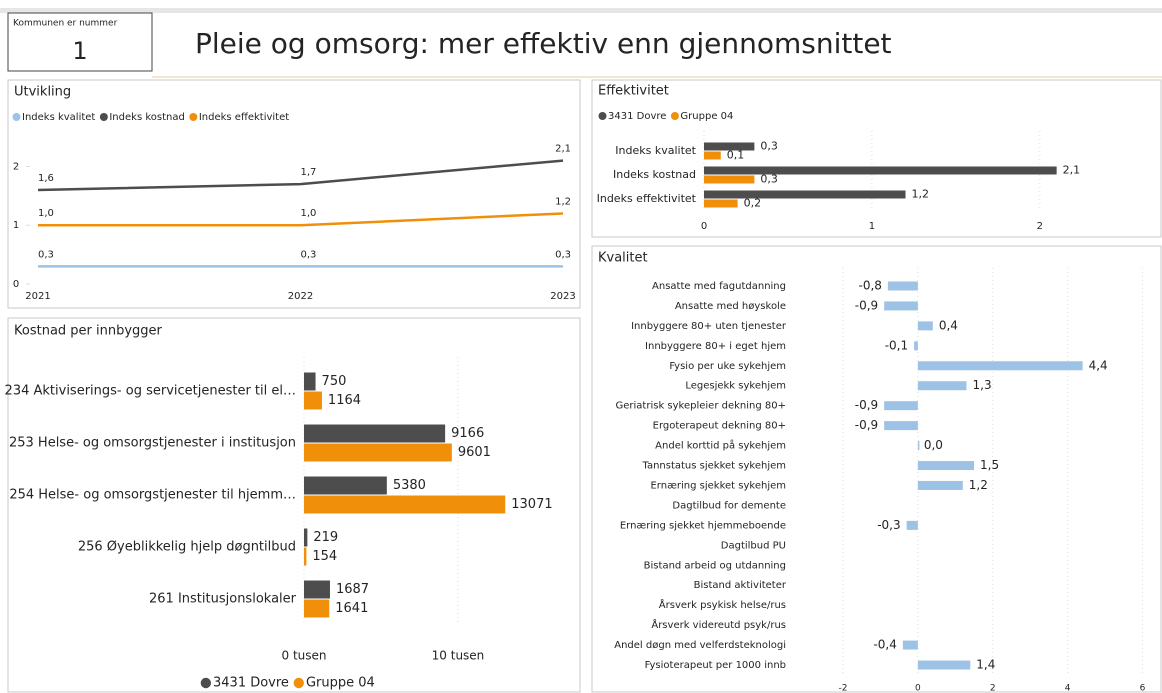  I want to click on panel-title: Kvalitet, so click(623, 258).